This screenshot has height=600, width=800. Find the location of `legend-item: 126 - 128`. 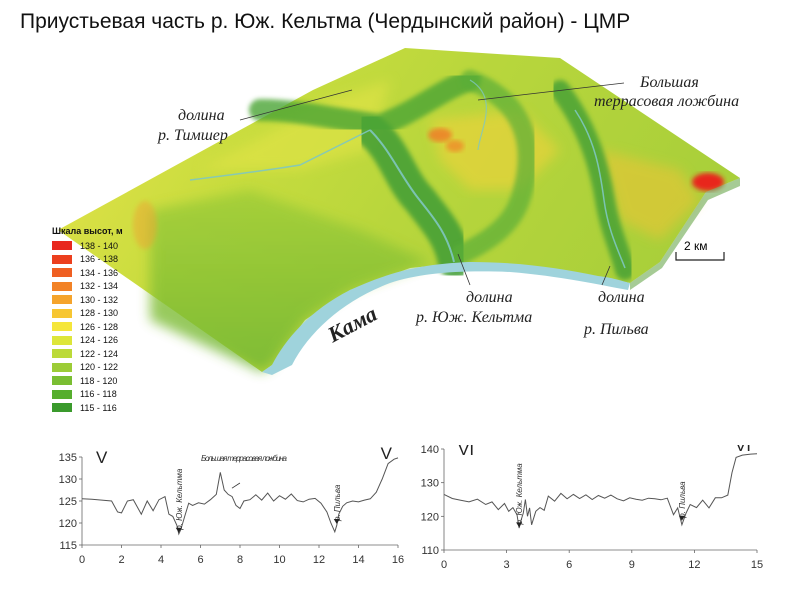

legend-item: 126 - 128 is located at coordinates (87, 327).